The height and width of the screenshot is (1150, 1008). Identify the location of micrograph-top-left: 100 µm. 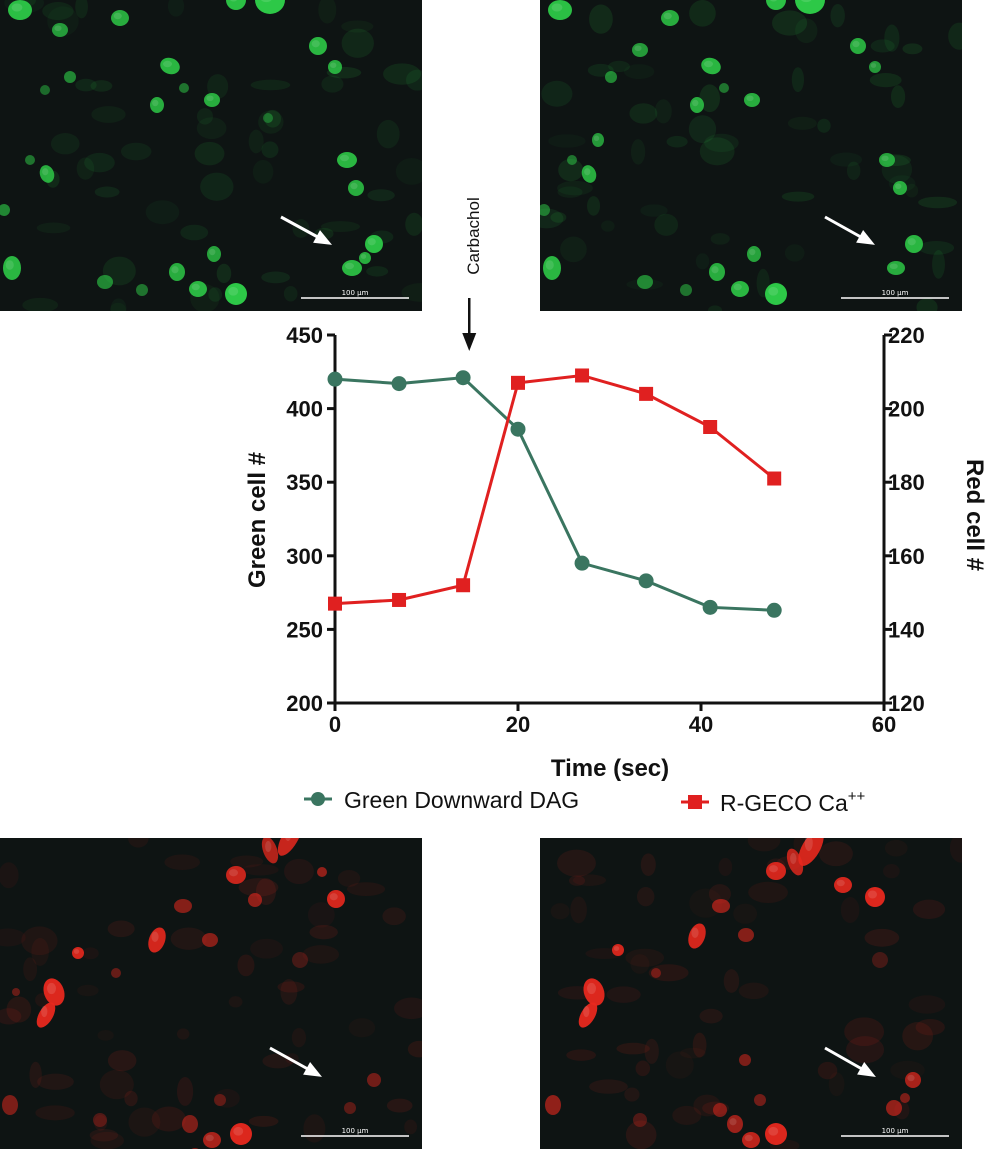
(211, 155).